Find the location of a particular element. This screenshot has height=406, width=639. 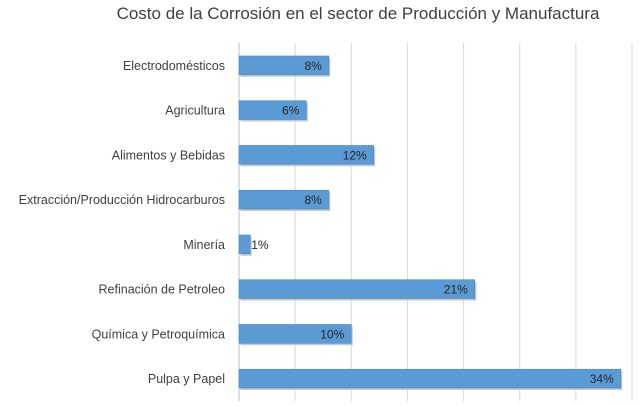

data-label: 1% is located at coordinates (260, 245).